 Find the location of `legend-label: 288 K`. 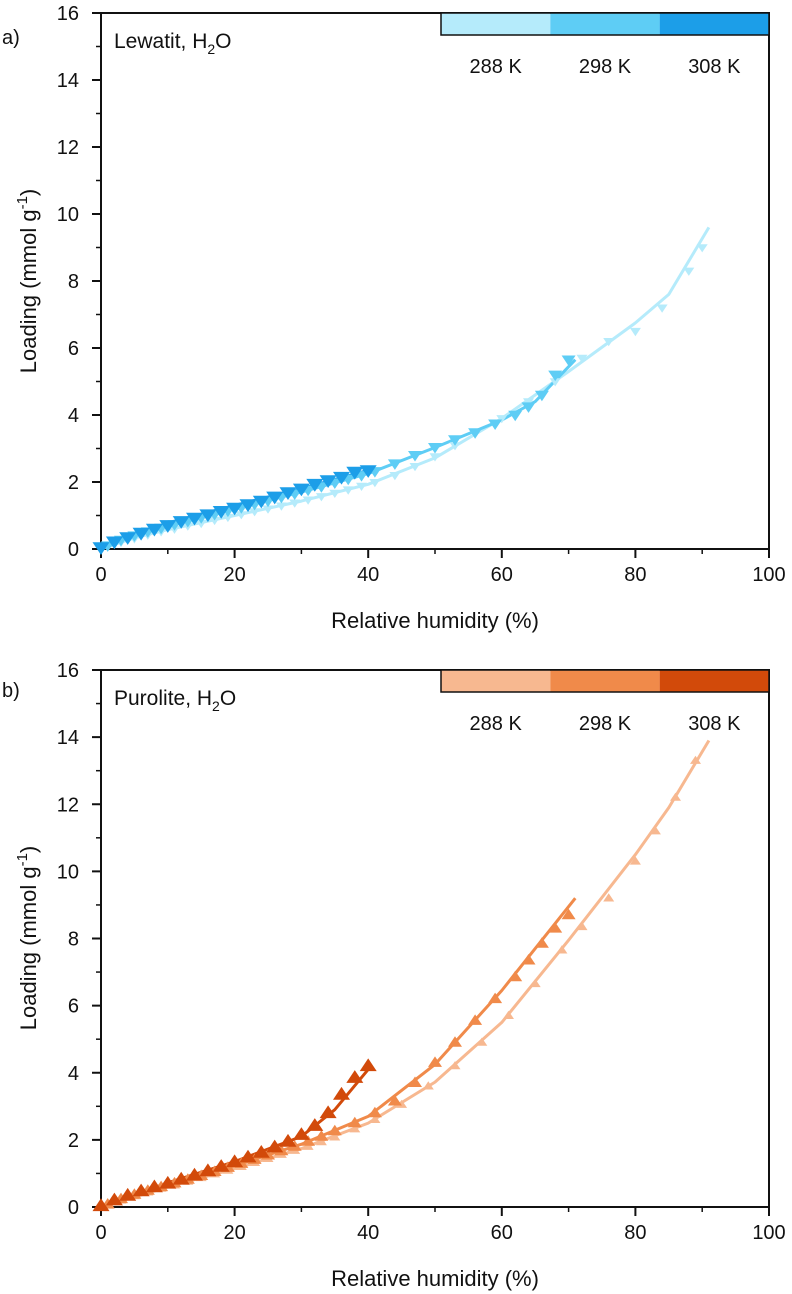

legend-label: 288 K is located at coordinates (496, 67).